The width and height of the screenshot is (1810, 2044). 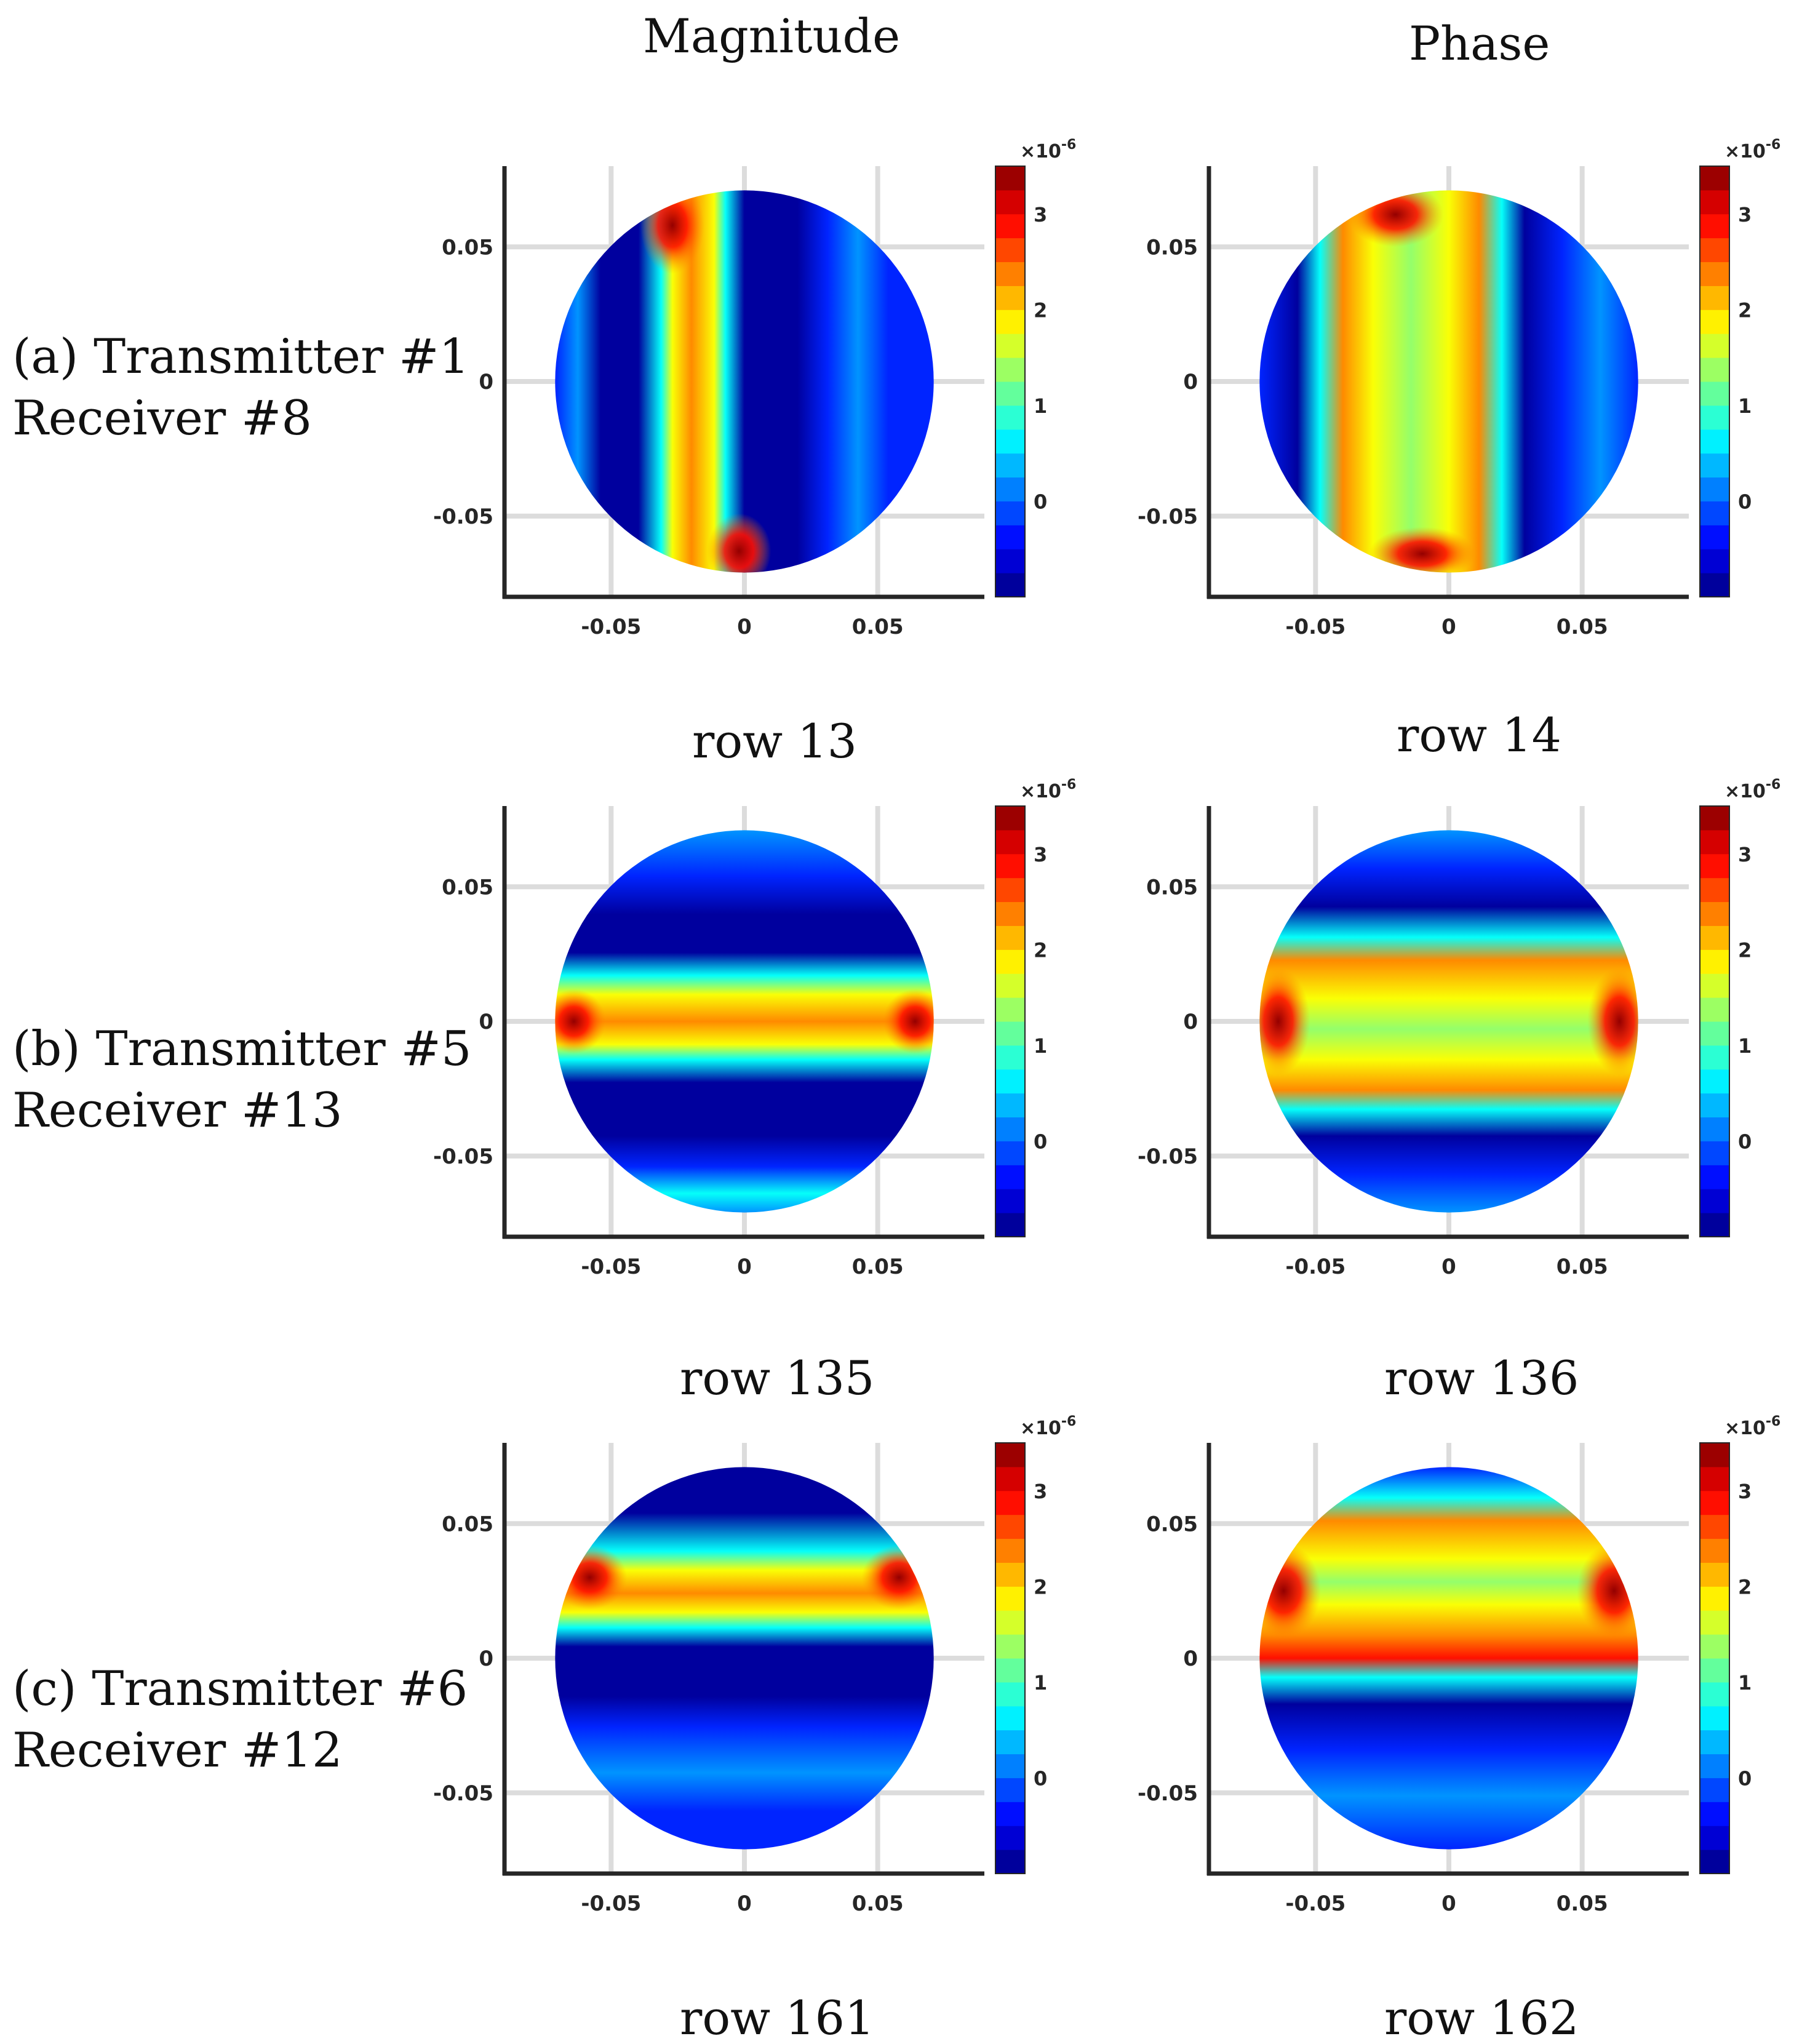 What do you see at coordinates (1479, 43) in the screenshot?
I see `column-title-phase: Phase` at bounding box center [1479, 43].